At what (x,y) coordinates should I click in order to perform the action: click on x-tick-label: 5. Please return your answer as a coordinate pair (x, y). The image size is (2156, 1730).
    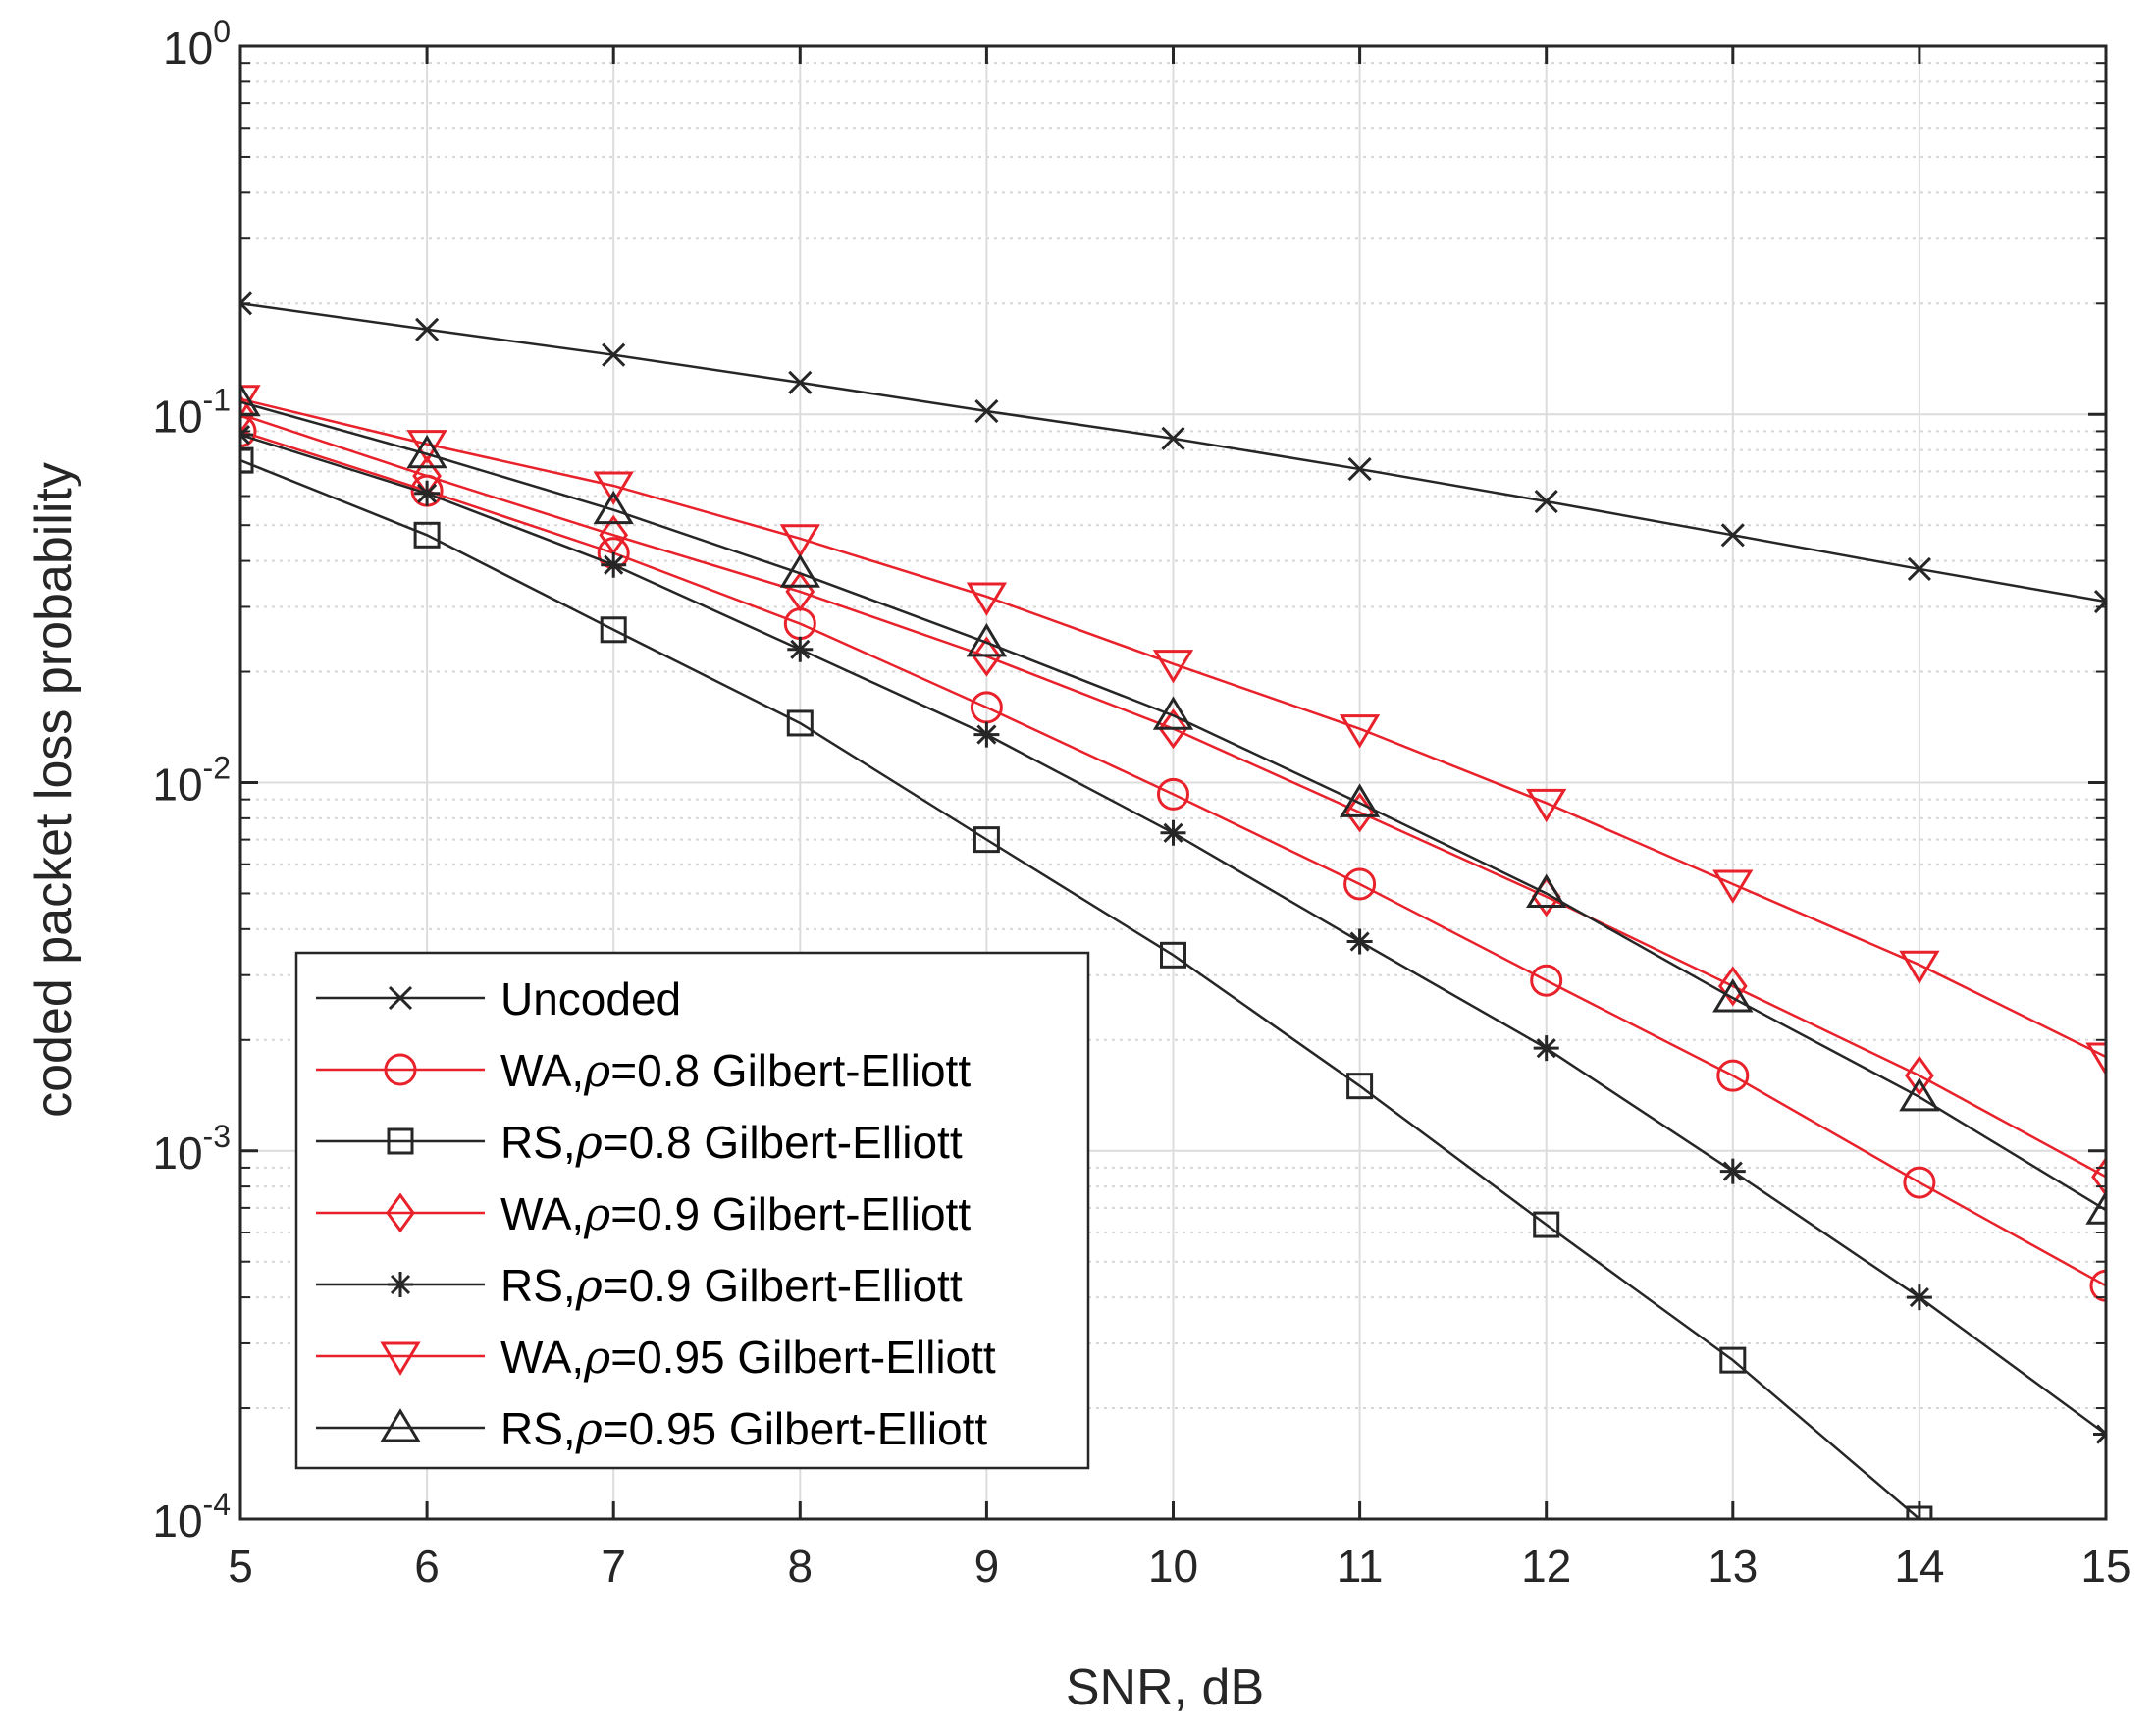
    Looking at the image, I should click on (240, 1566).